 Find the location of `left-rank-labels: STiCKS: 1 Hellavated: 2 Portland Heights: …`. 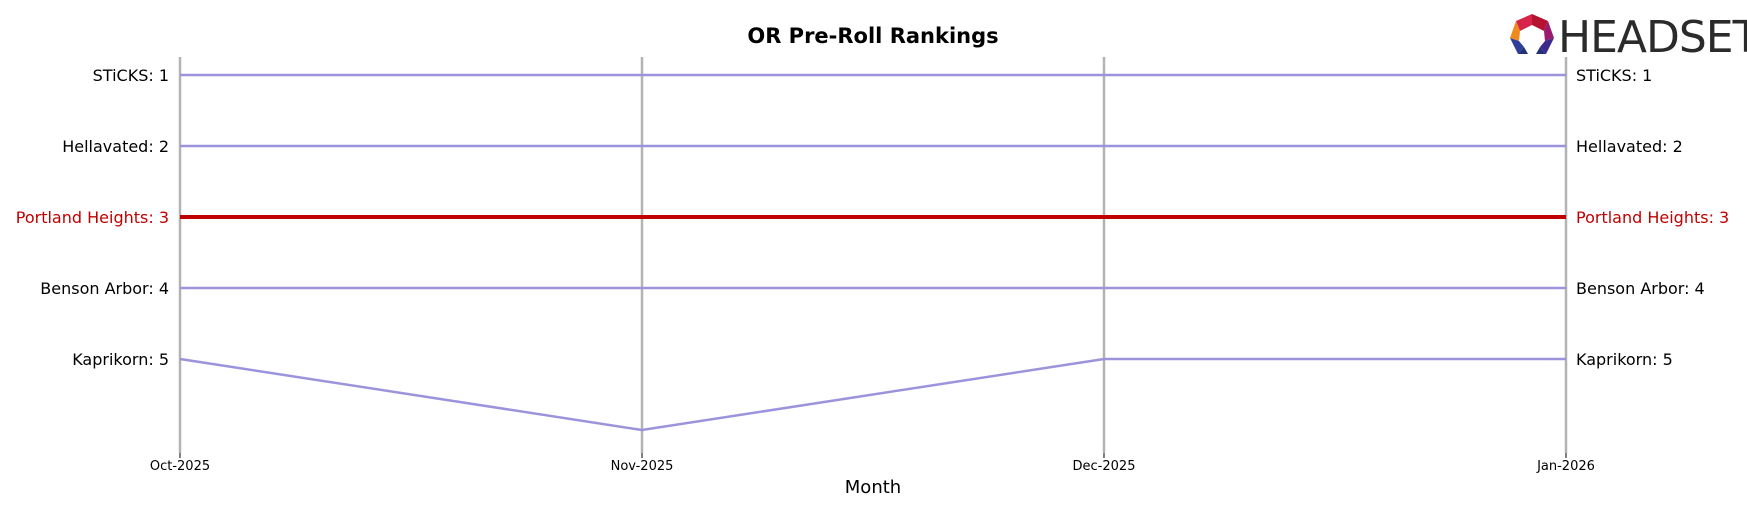

left-rank-labels: STiCKS: 1 Hellavated: 2 Portland Heights: … is located at coordinates (92, 217).